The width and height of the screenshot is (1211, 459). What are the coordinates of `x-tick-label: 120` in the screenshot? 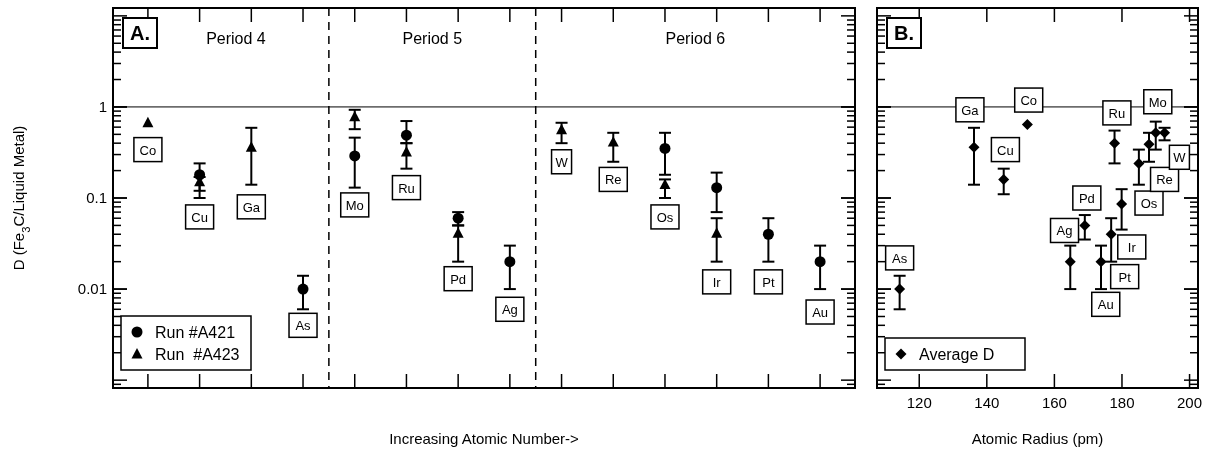 It's located at (919, 402).